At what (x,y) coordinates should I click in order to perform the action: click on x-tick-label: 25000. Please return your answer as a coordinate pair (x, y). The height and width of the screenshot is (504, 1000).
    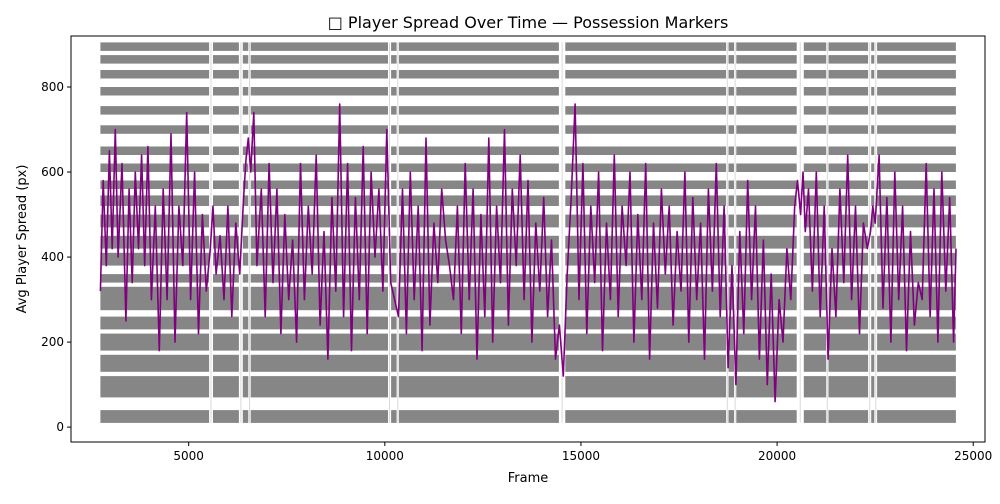
    Looking at the image, I should click on (973, 456).